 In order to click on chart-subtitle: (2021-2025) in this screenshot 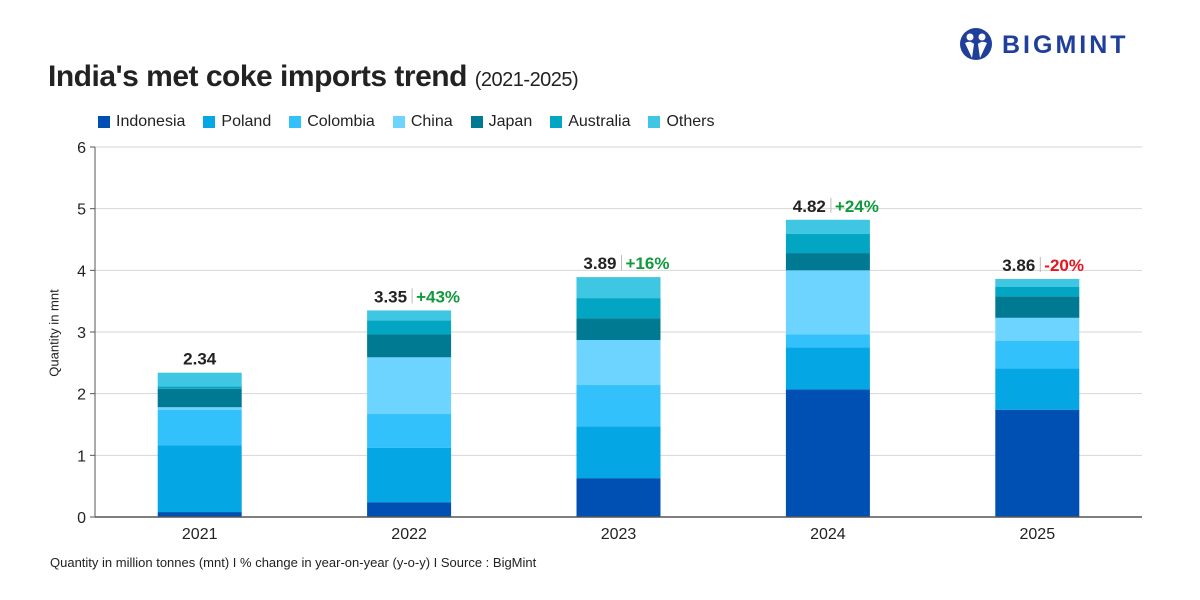, I will do `click(526, 80)`.